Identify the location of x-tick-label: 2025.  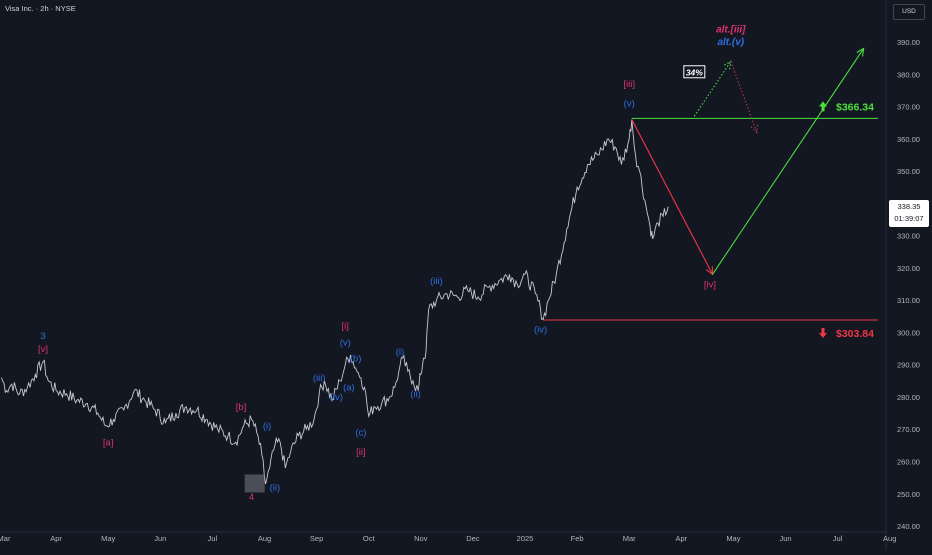
(525, 538).